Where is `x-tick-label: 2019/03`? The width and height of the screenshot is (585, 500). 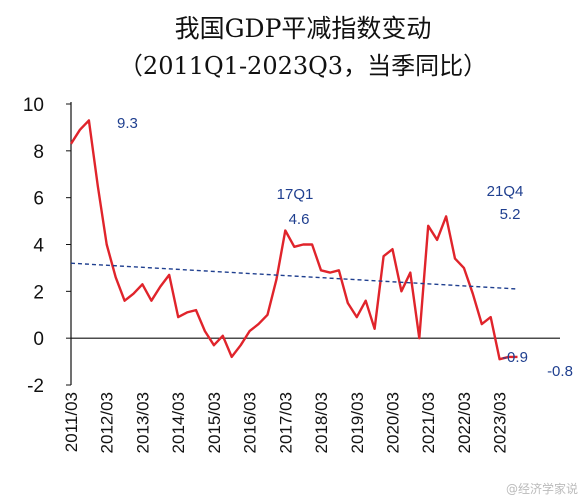
x-tick-label: 2019/03 is located at coordinates (357, 422).